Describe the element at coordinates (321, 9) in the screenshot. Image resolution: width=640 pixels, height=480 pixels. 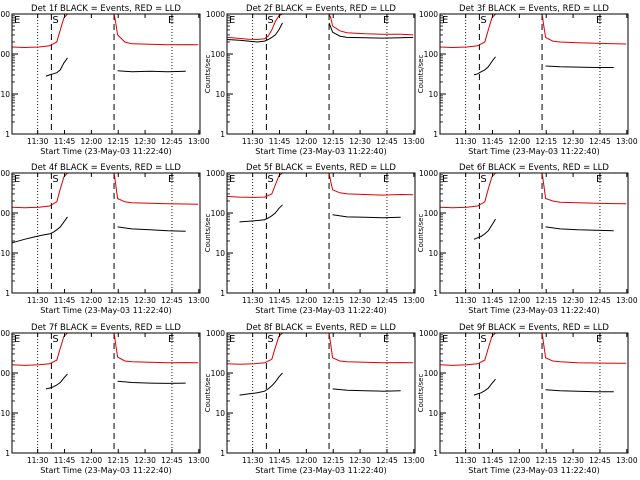
I see `panel-title: Det 2f BLACK = Events, RED = LLD` at that location.